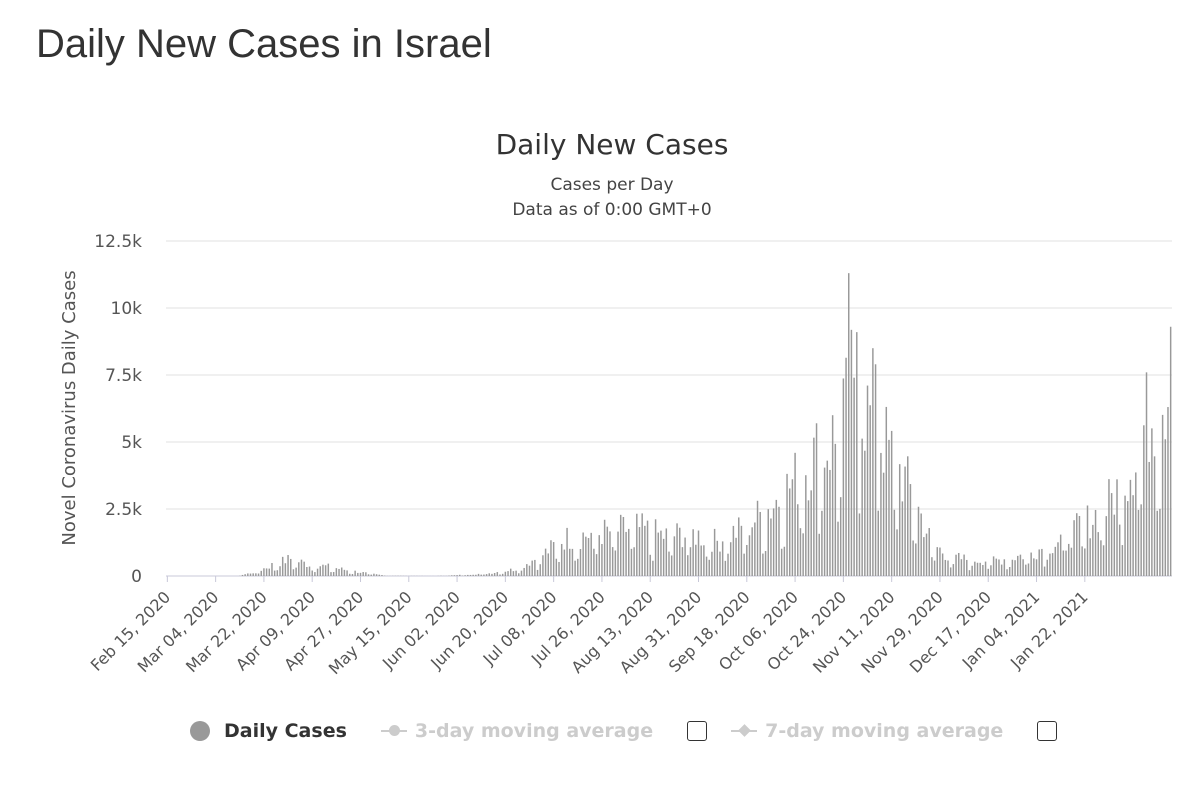 This screenshot has width=1200, height=790. Describe the element at coordinates (1047, 731) in the screenshot. I see `ma7-checkbox` at that location.